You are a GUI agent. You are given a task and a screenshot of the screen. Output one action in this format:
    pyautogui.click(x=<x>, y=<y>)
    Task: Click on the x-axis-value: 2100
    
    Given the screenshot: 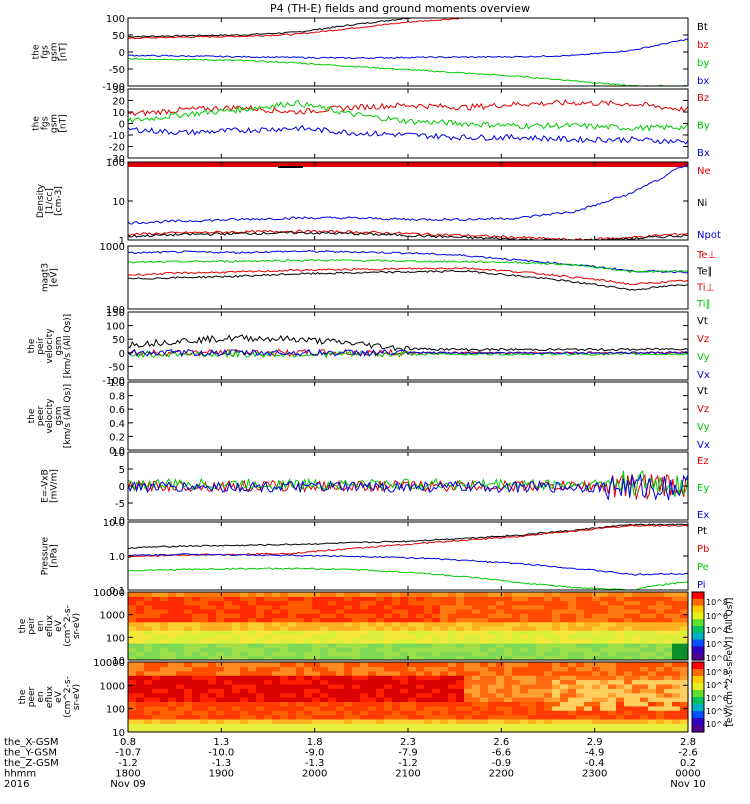 What is the action you would take?
    pyautogui.click(x=407, y=774)
    